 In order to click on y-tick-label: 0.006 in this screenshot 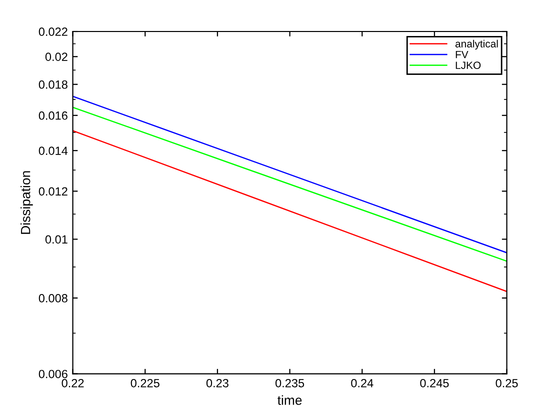, I will do `click(53, 374)`.